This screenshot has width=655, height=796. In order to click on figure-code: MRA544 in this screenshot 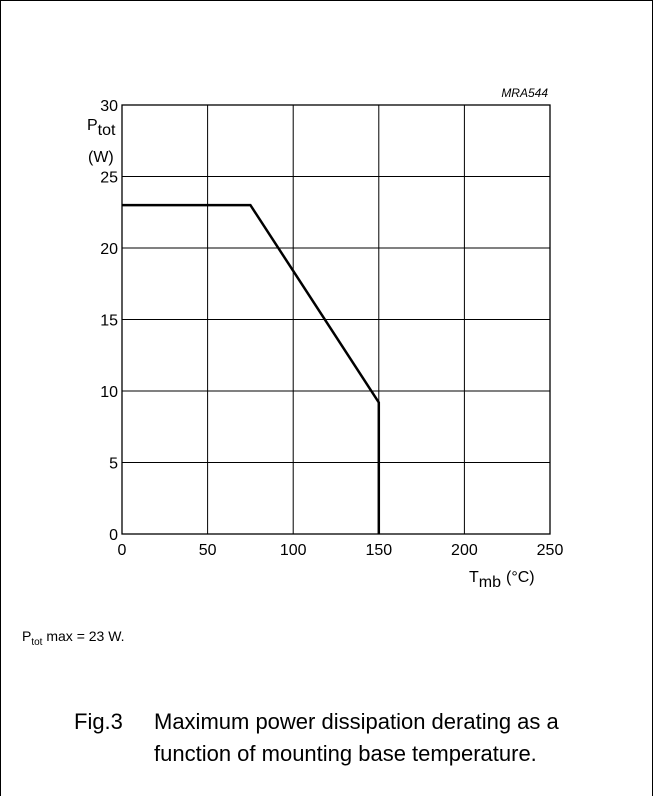, I will do `click(524, 93)`.